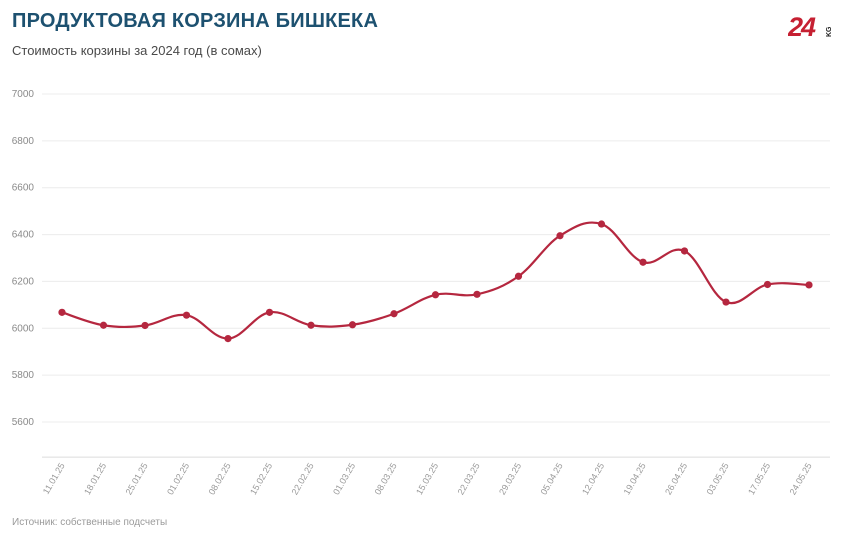 The height and width of the screenshot is (541, 850). What do you see at coordinates (593, 478) in the screenshot?
I see `x-tick-label: 12.04.25` at bounding box center [593, 478].